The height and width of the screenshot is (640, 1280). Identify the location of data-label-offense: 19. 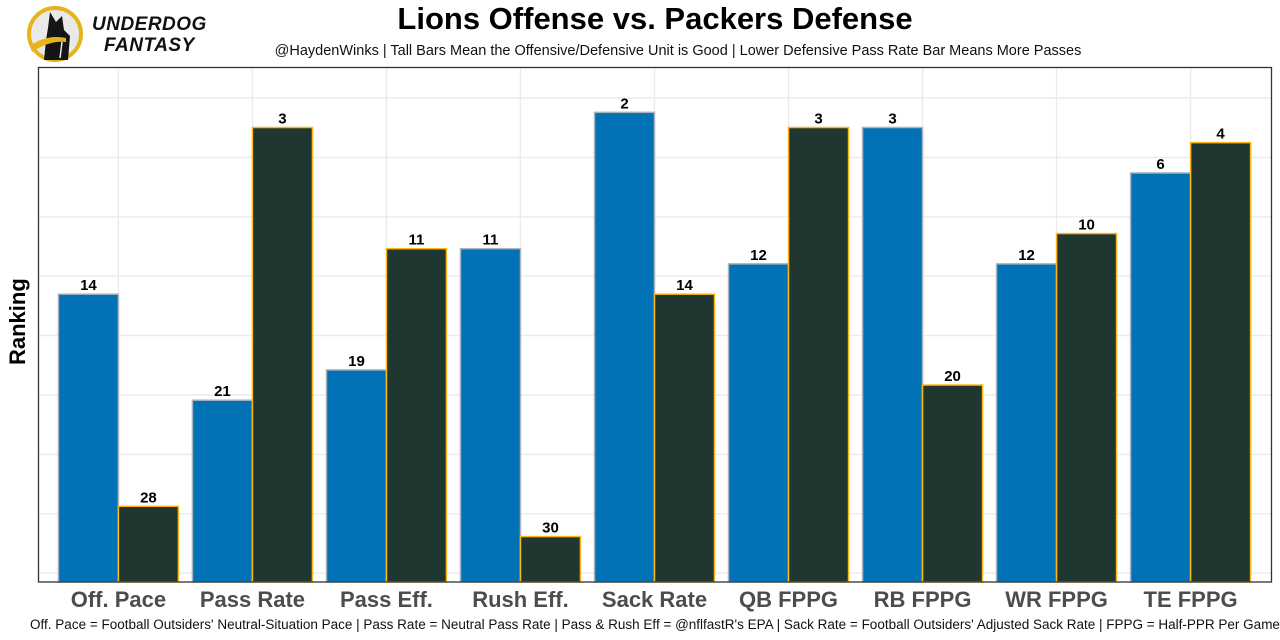
(356, 361).